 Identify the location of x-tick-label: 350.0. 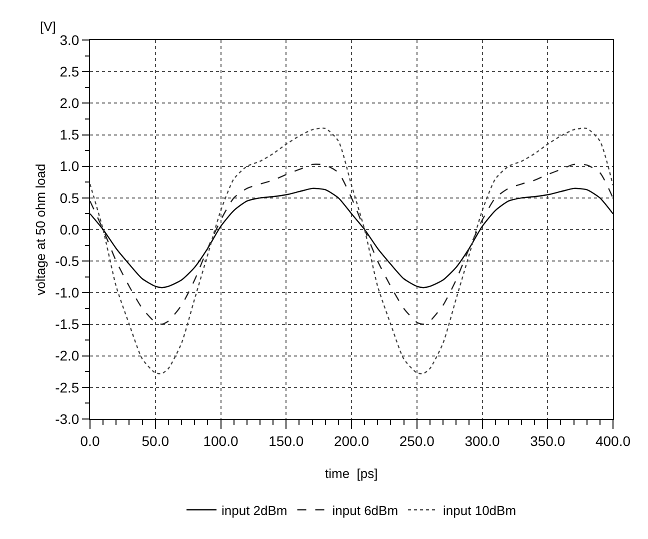
(548, 440).